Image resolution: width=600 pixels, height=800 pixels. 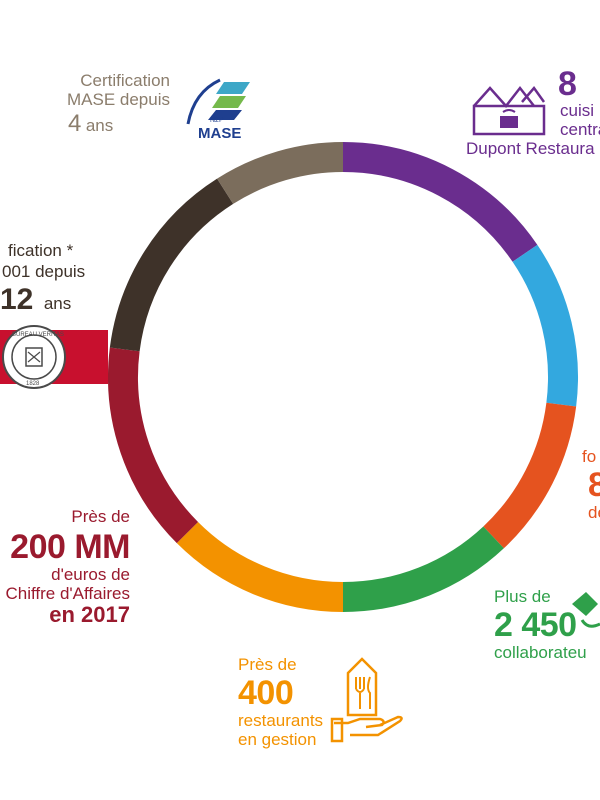 I want to click on restaurants-value: 400, so click(x=266, y=692).